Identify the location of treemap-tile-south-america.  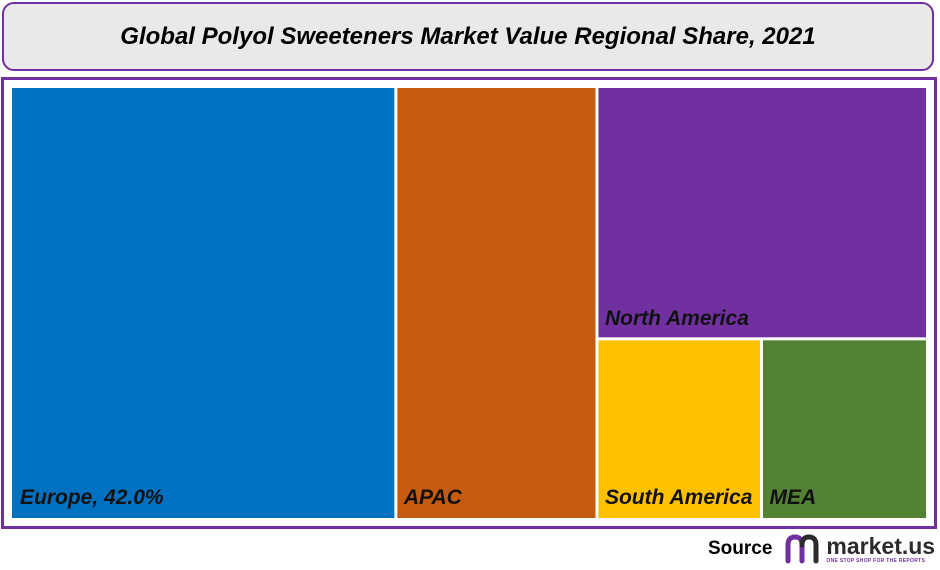
(679, 429).